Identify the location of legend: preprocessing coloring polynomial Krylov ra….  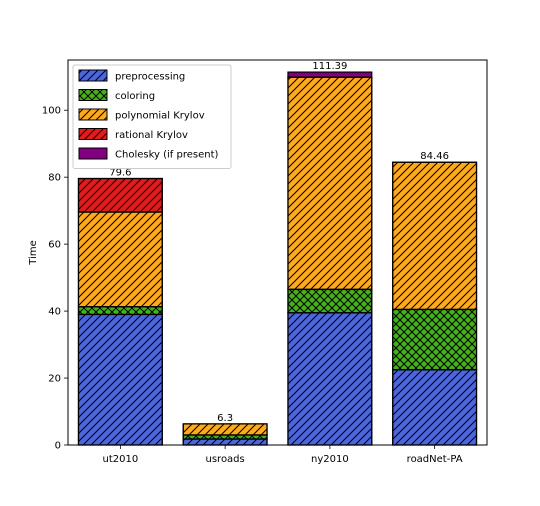
(152, 116).